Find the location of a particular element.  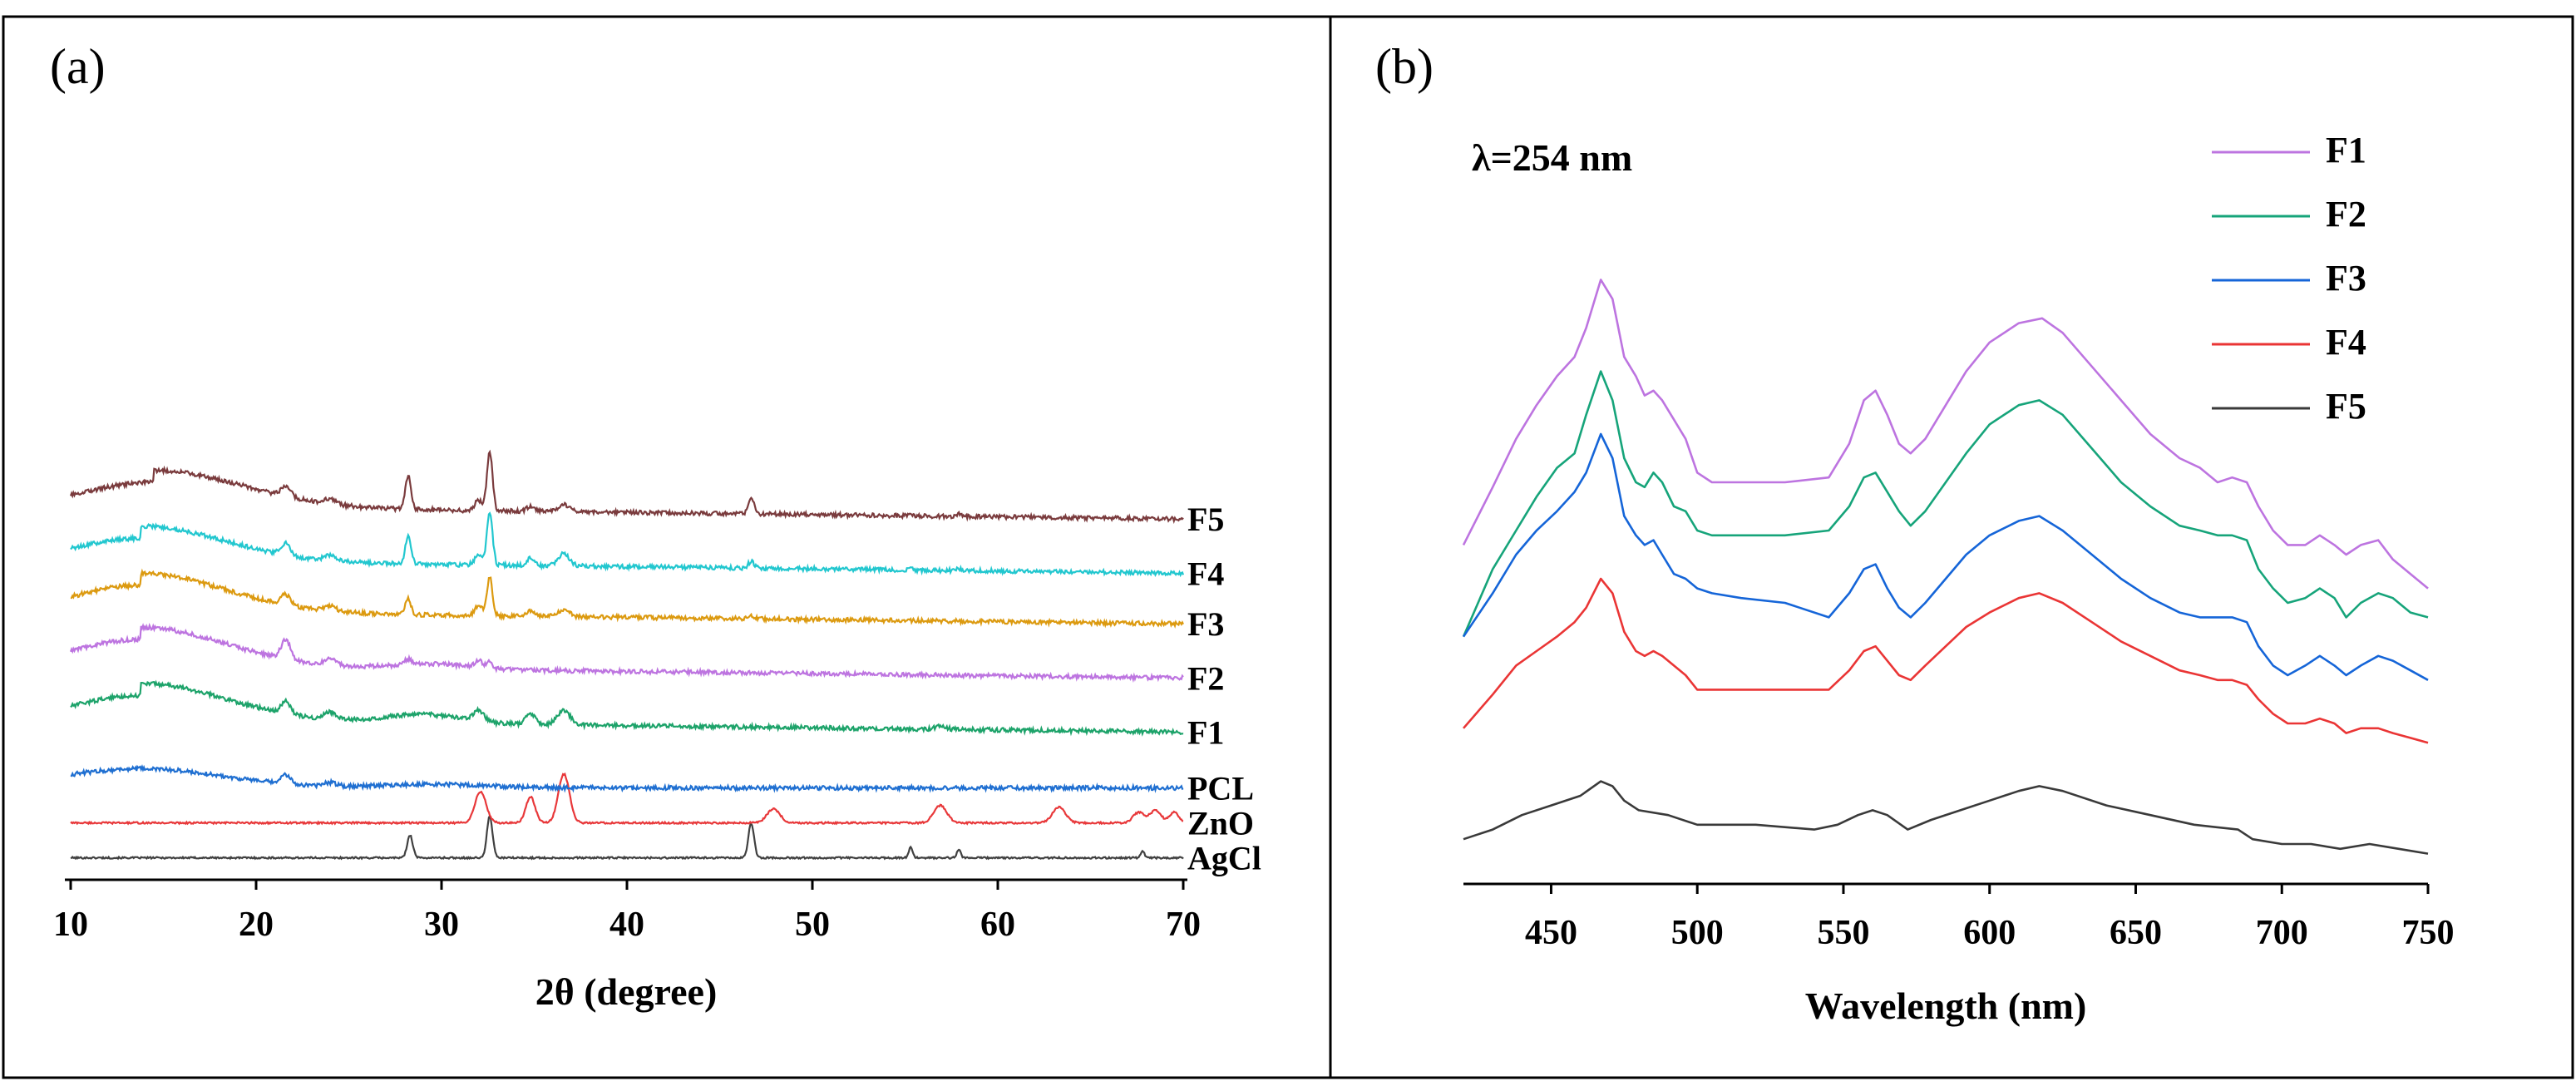

xrd-label-f4: F4 is located at coordinates (1205, 573).